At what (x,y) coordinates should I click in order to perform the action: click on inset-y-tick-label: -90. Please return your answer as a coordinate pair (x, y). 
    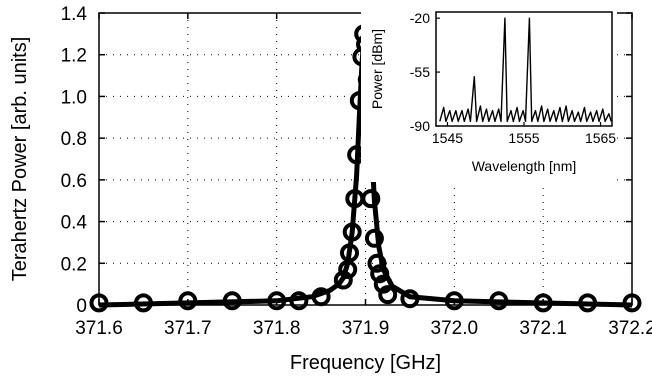
    Looking at the image, I should click on (420, 126).